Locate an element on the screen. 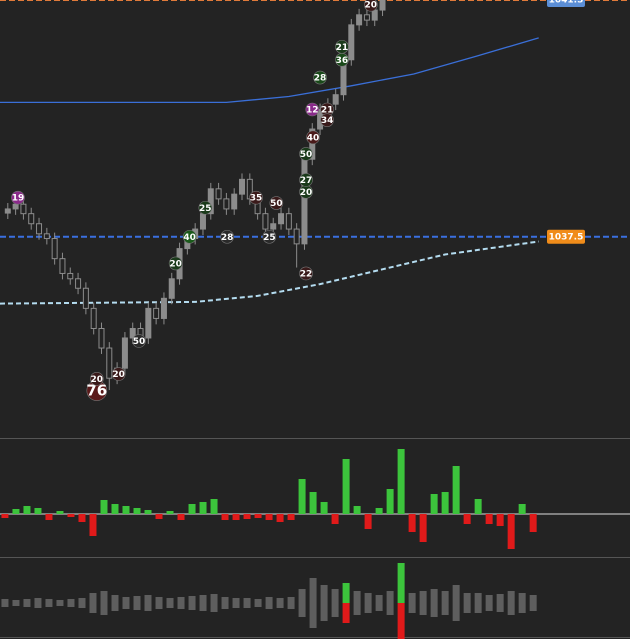 The height and width of the screenshot is (639, 630). bubble-label: 21 is located at coordinates (342, 48).